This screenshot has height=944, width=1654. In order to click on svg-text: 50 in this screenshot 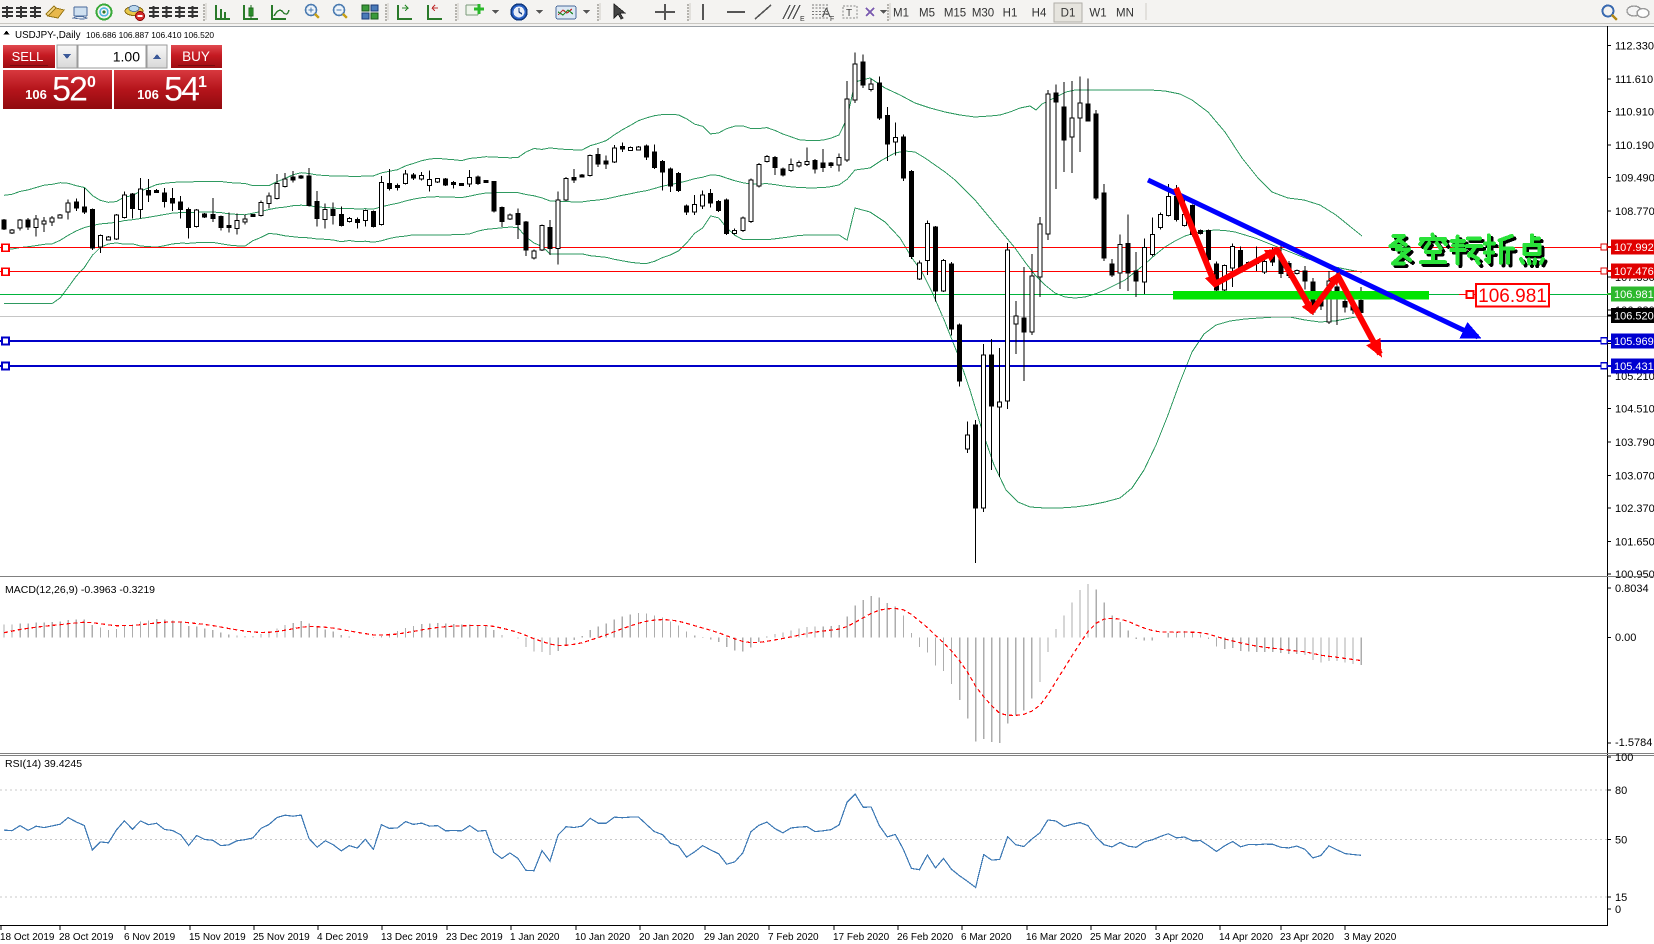, I will do `click(1621, 841)`.